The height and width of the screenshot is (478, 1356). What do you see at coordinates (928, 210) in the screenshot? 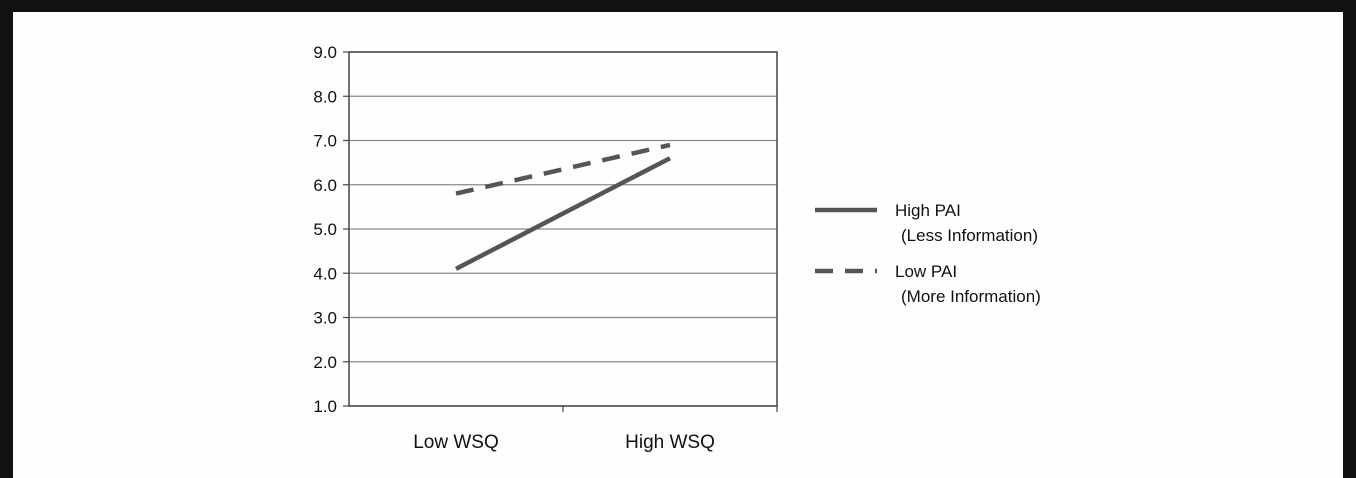
I see `legend-label: High PAI` at bounding box center [928, 210].